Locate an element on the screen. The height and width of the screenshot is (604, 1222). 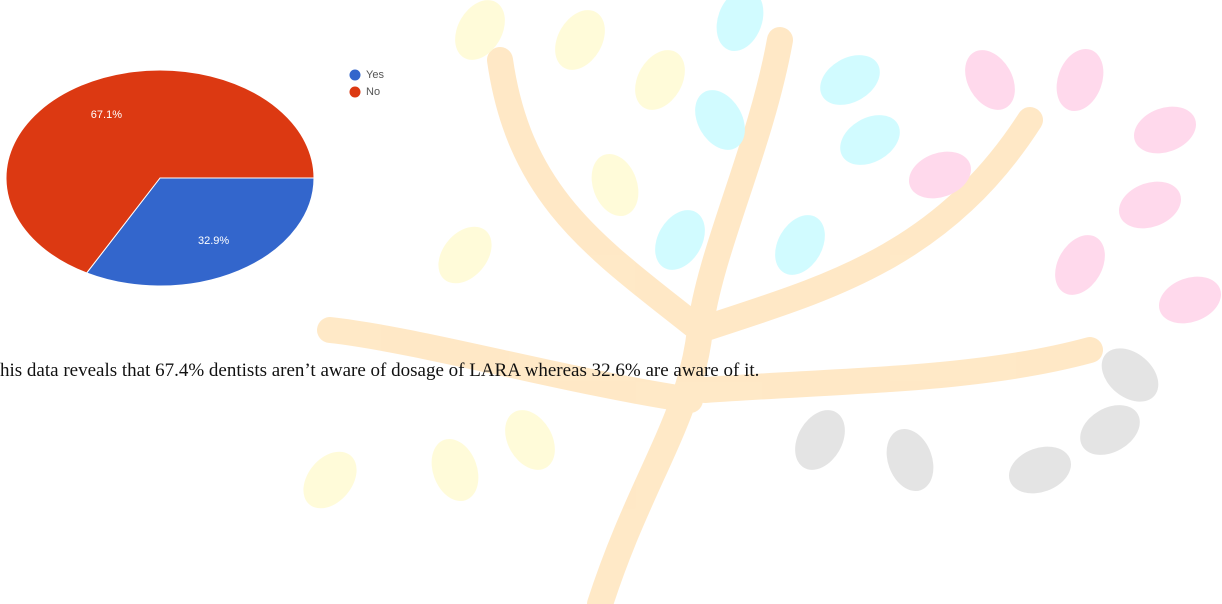
slice-label: 67.1% is located at coordinates (106, 115).